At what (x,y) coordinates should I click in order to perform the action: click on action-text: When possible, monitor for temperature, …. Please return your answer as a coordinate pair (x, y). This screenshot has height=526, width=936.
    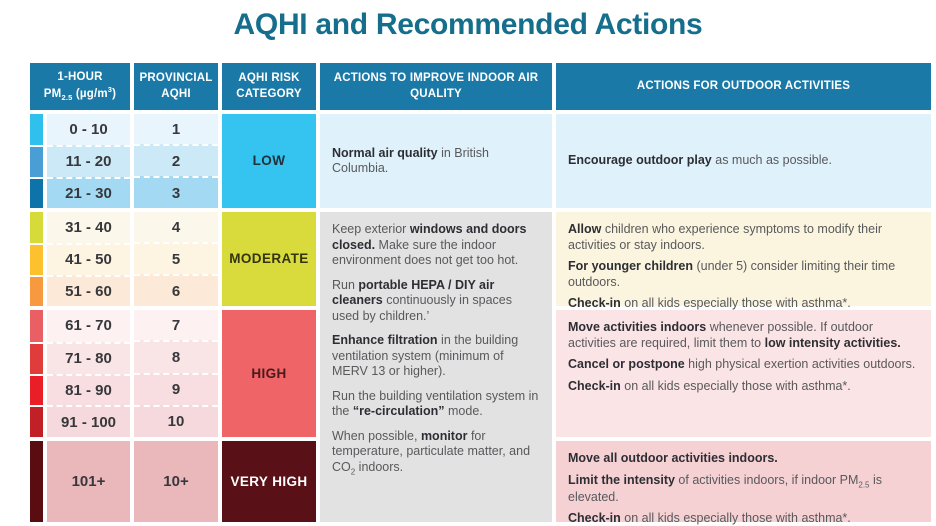
    Looking at the image, I should click on (431, 452).